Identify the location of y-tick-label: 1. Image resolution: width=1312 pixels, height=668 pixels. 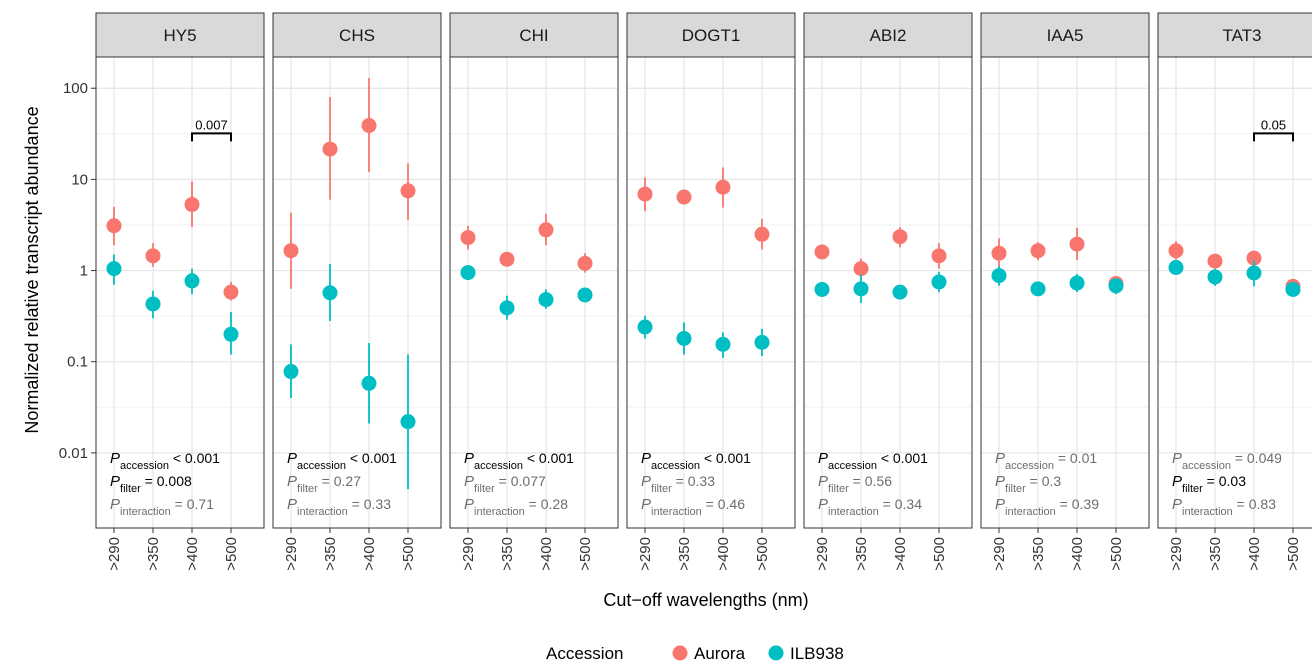
(84, 271).